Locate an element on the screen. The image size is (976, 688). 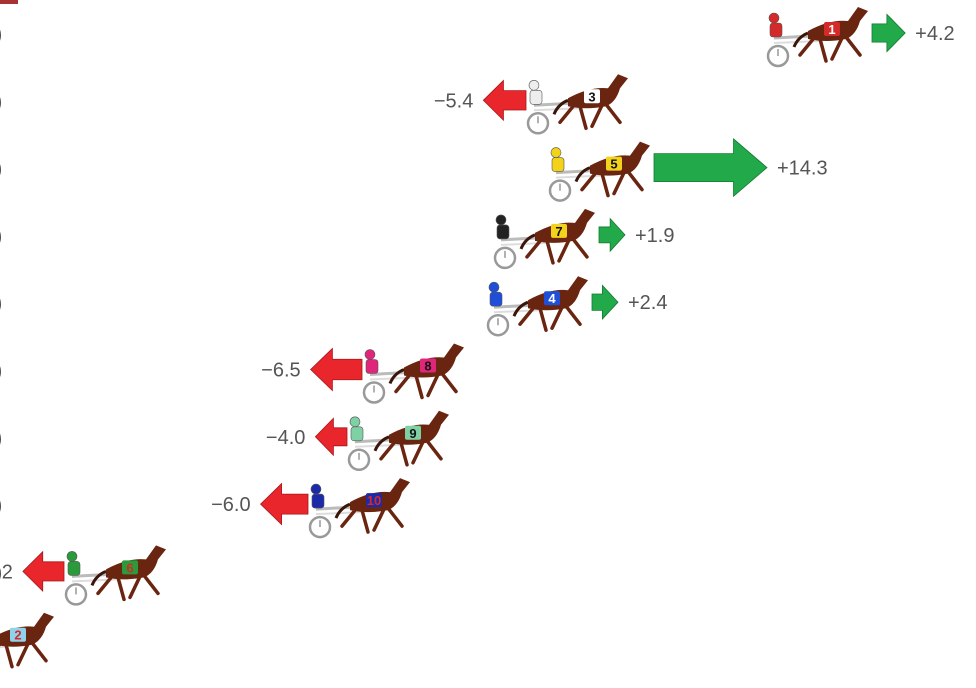
delta-label: +14.3 is located at coordinates (802, 169).